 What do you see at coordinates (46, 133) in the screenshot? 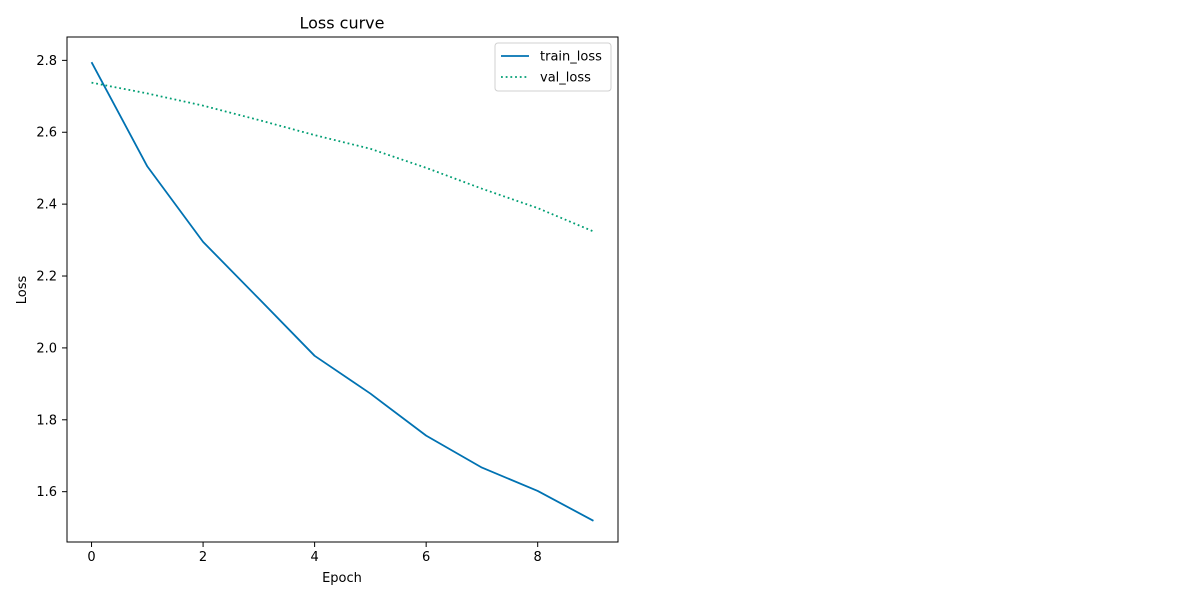
I see `y-tick-label: 2.6` at bounding box center [46, 133].